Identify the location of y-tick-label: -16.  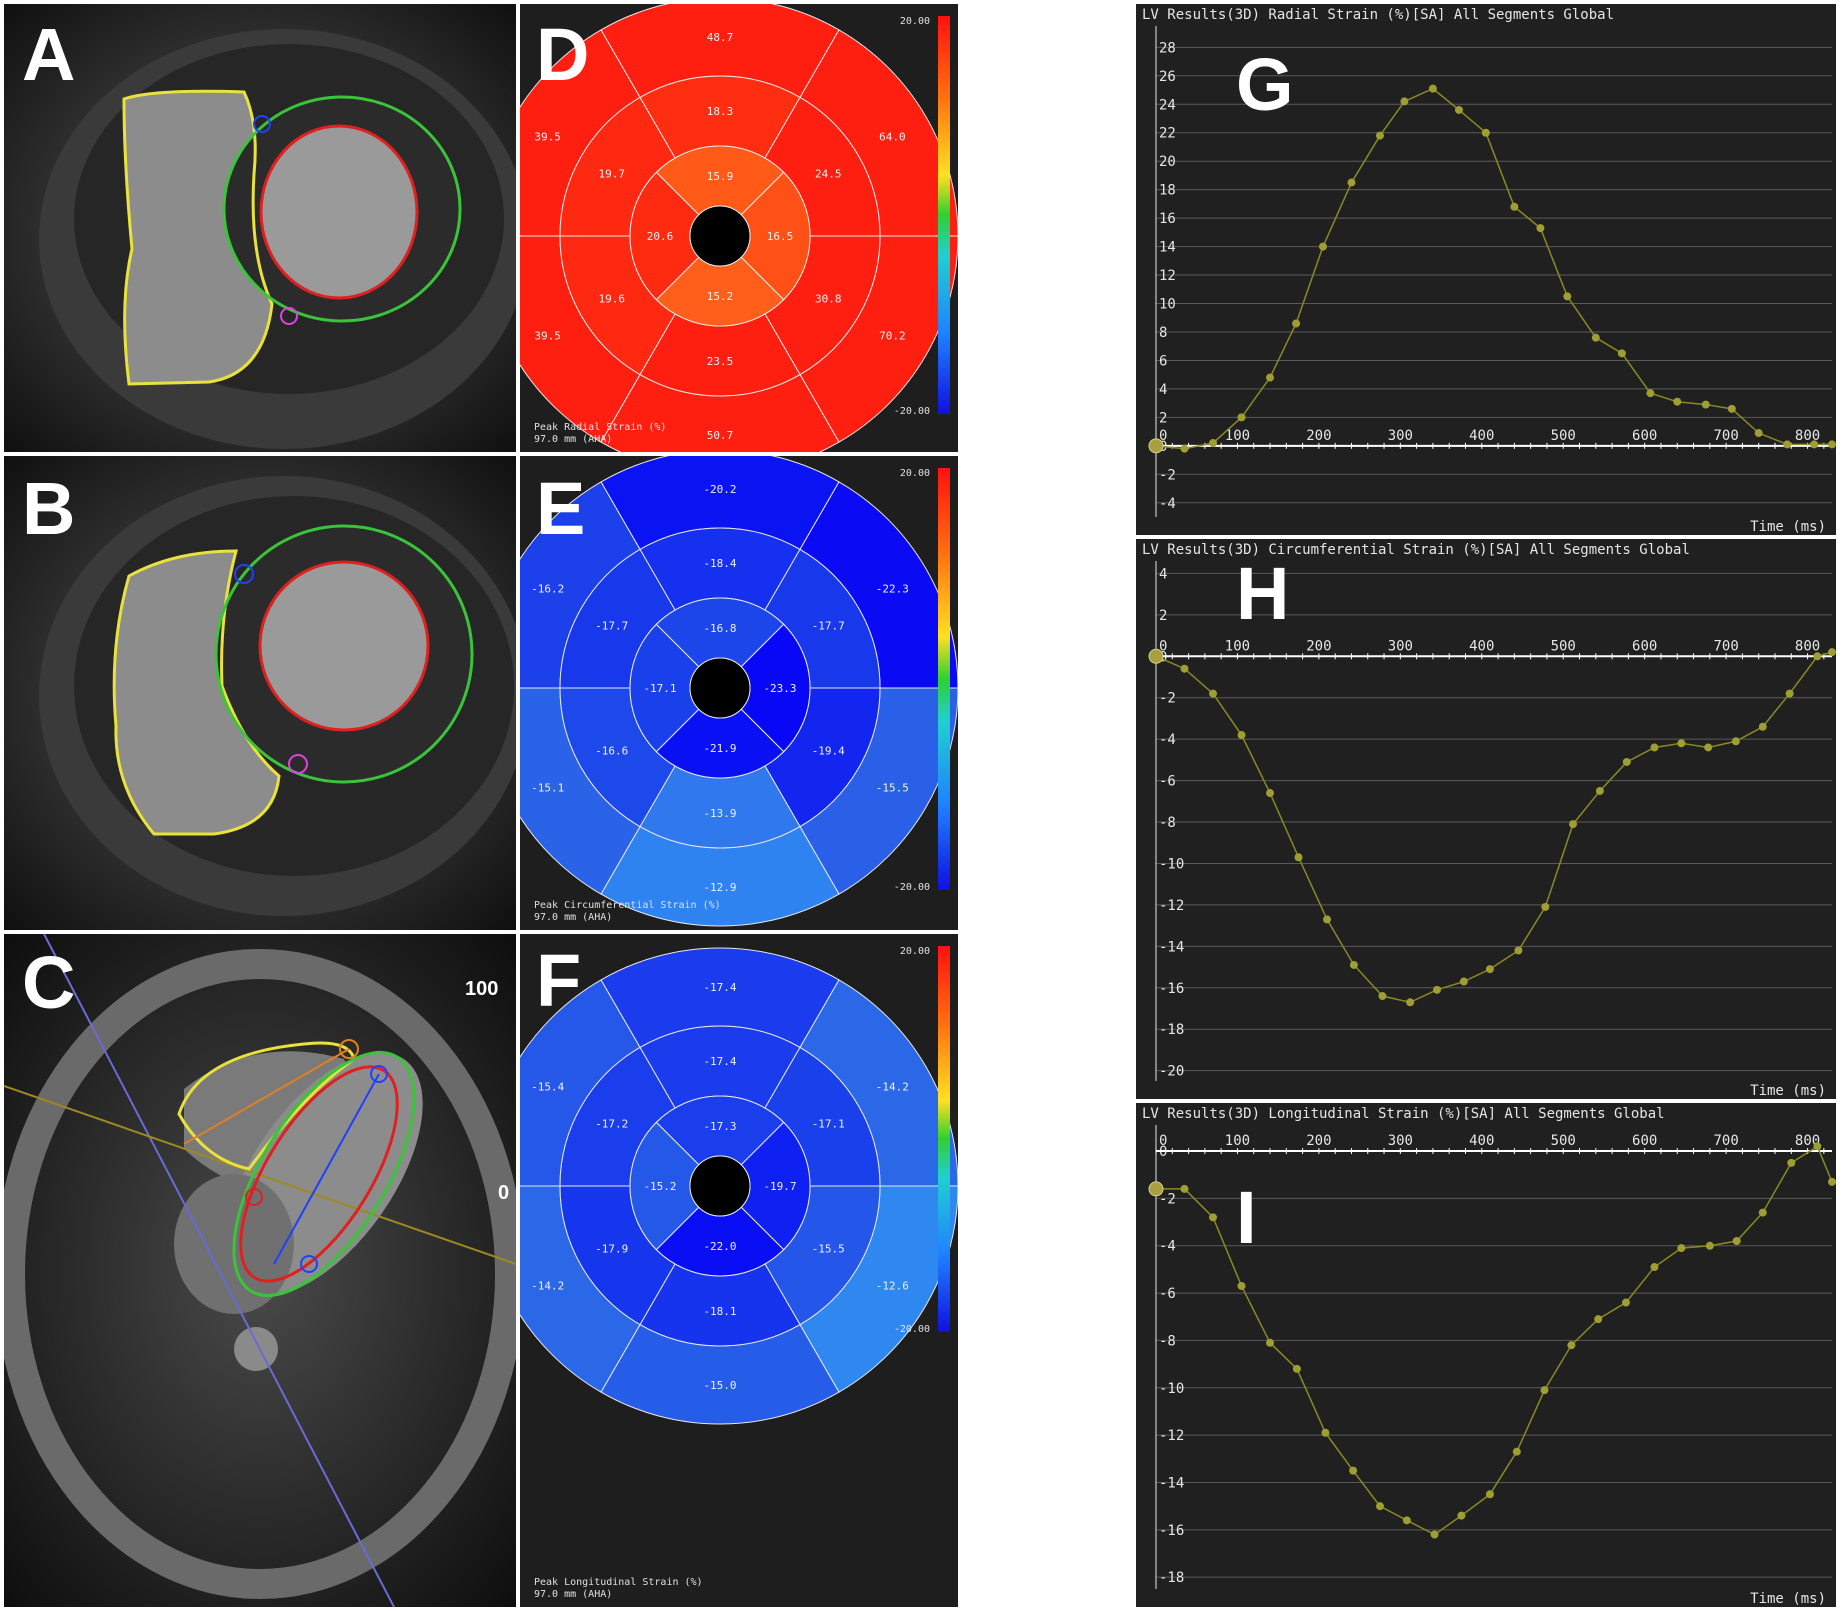
(1171, 1531).